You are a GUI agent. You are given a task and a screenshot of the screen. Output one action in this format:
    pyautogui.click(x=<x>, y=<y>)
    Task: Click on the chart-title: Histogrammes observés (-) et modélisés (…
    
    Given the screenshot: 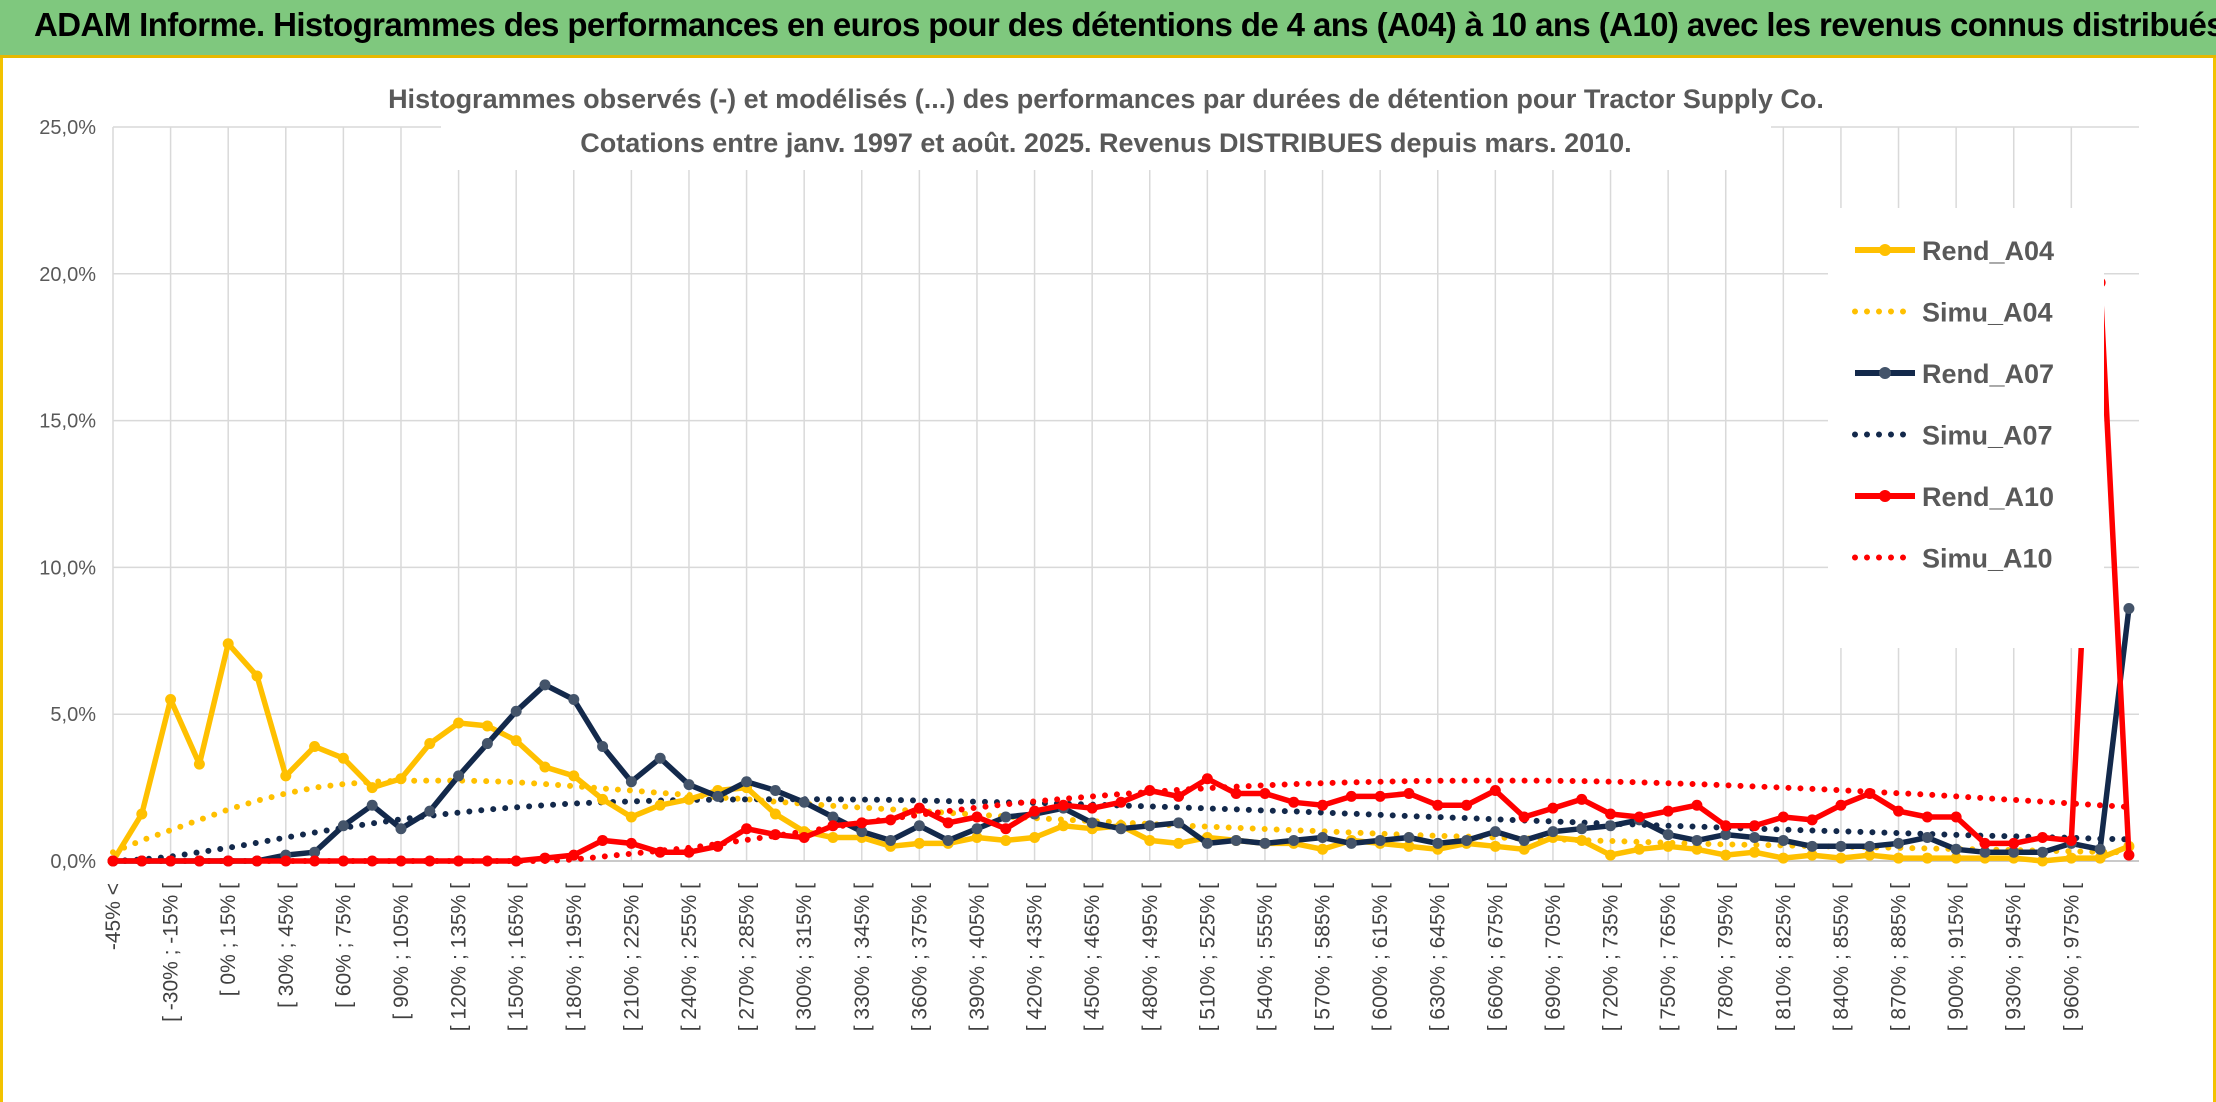 What is the action you would take?
    pyautogui.click(x=1106, y=99)
    